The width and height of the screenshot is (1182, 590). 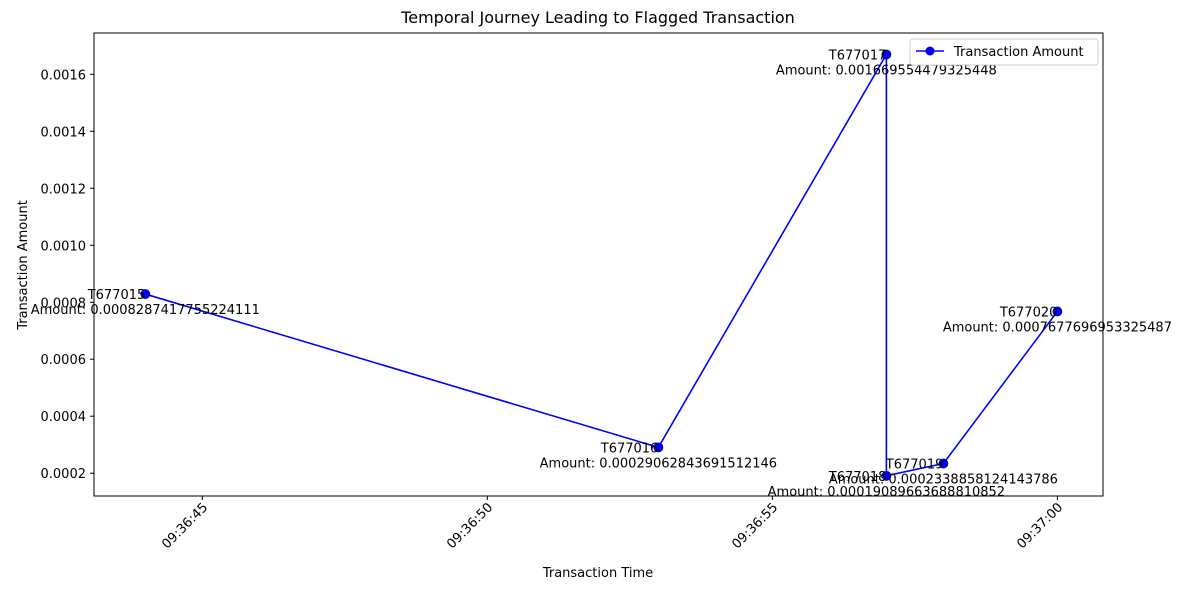 I want to click on point-id-label: T677018, so click(x=857, y=477).